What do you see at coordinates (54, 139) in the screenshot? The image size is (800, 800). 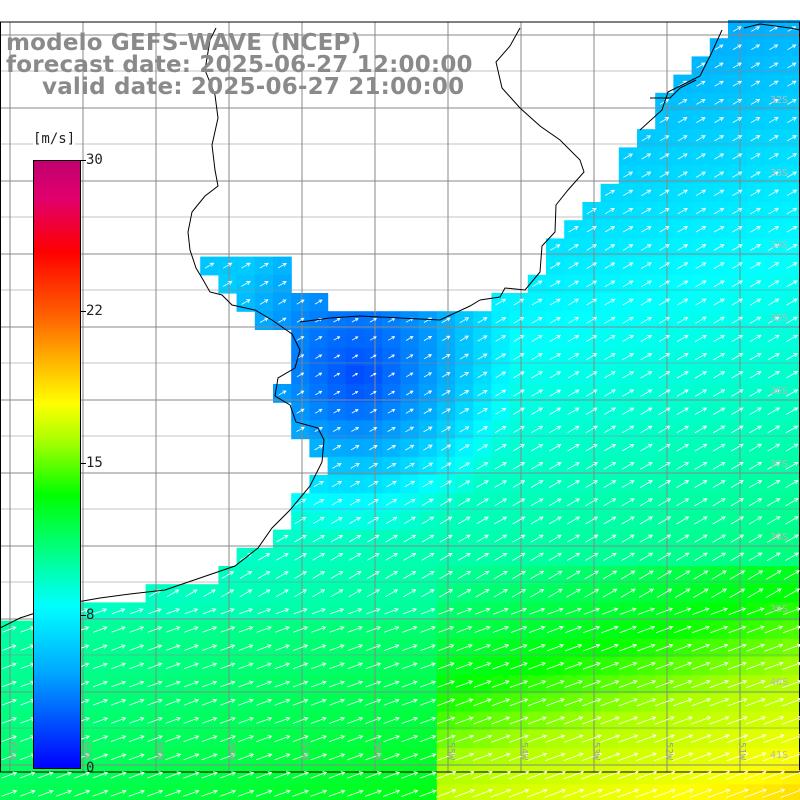 I see `colorbar-unit-label: [m/s]` at bounding box center [54, 139].